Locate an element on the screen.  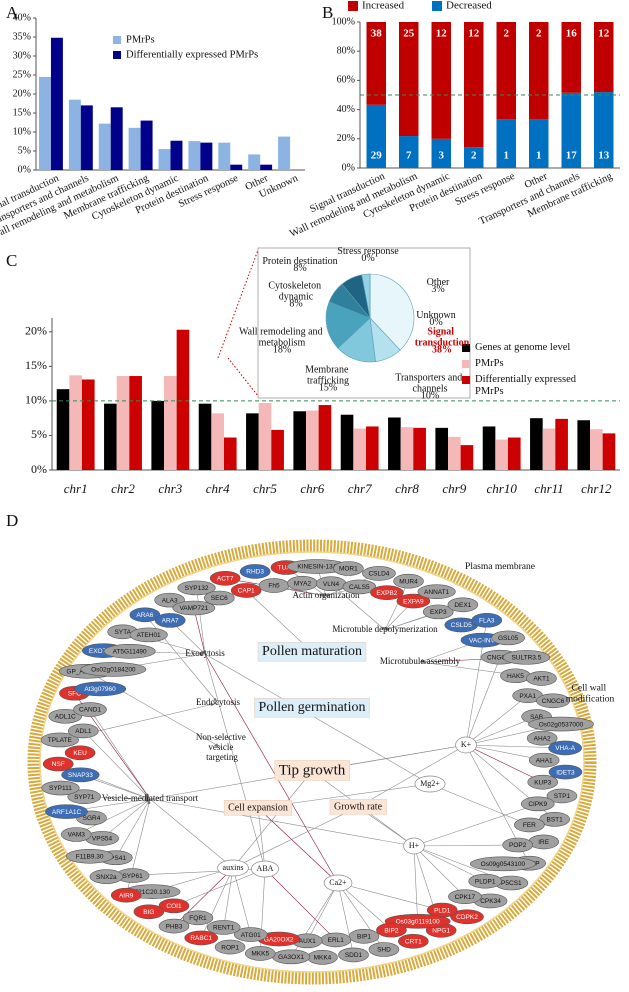
protein-label: VHA-A is located at coordinates (565, 748).